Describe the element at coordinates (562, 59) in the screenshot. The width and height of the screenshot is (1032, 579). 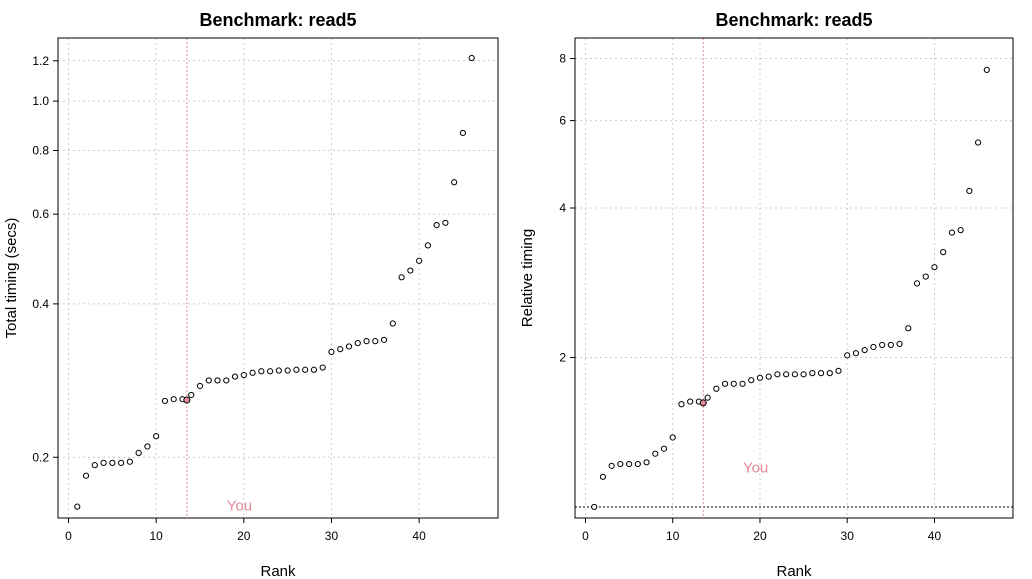
I see `y-tick-label: 8` at that location.